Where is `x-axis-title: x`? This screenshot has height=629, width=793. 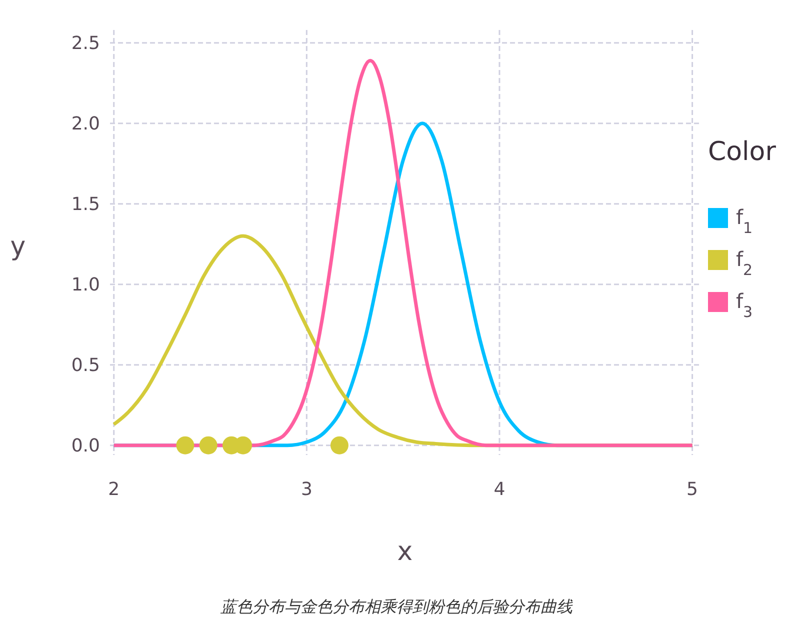 x-axis-title: x is located at coordinates (405, 552).